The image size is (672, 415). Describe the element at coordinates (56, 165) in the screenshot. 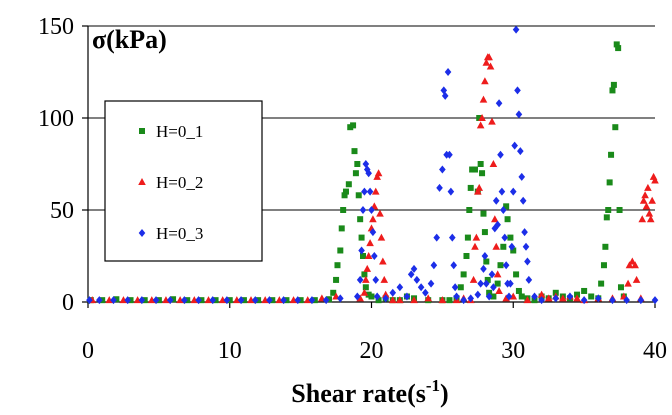

I see `y-tick-labels: 0 50 100 150` at that location.